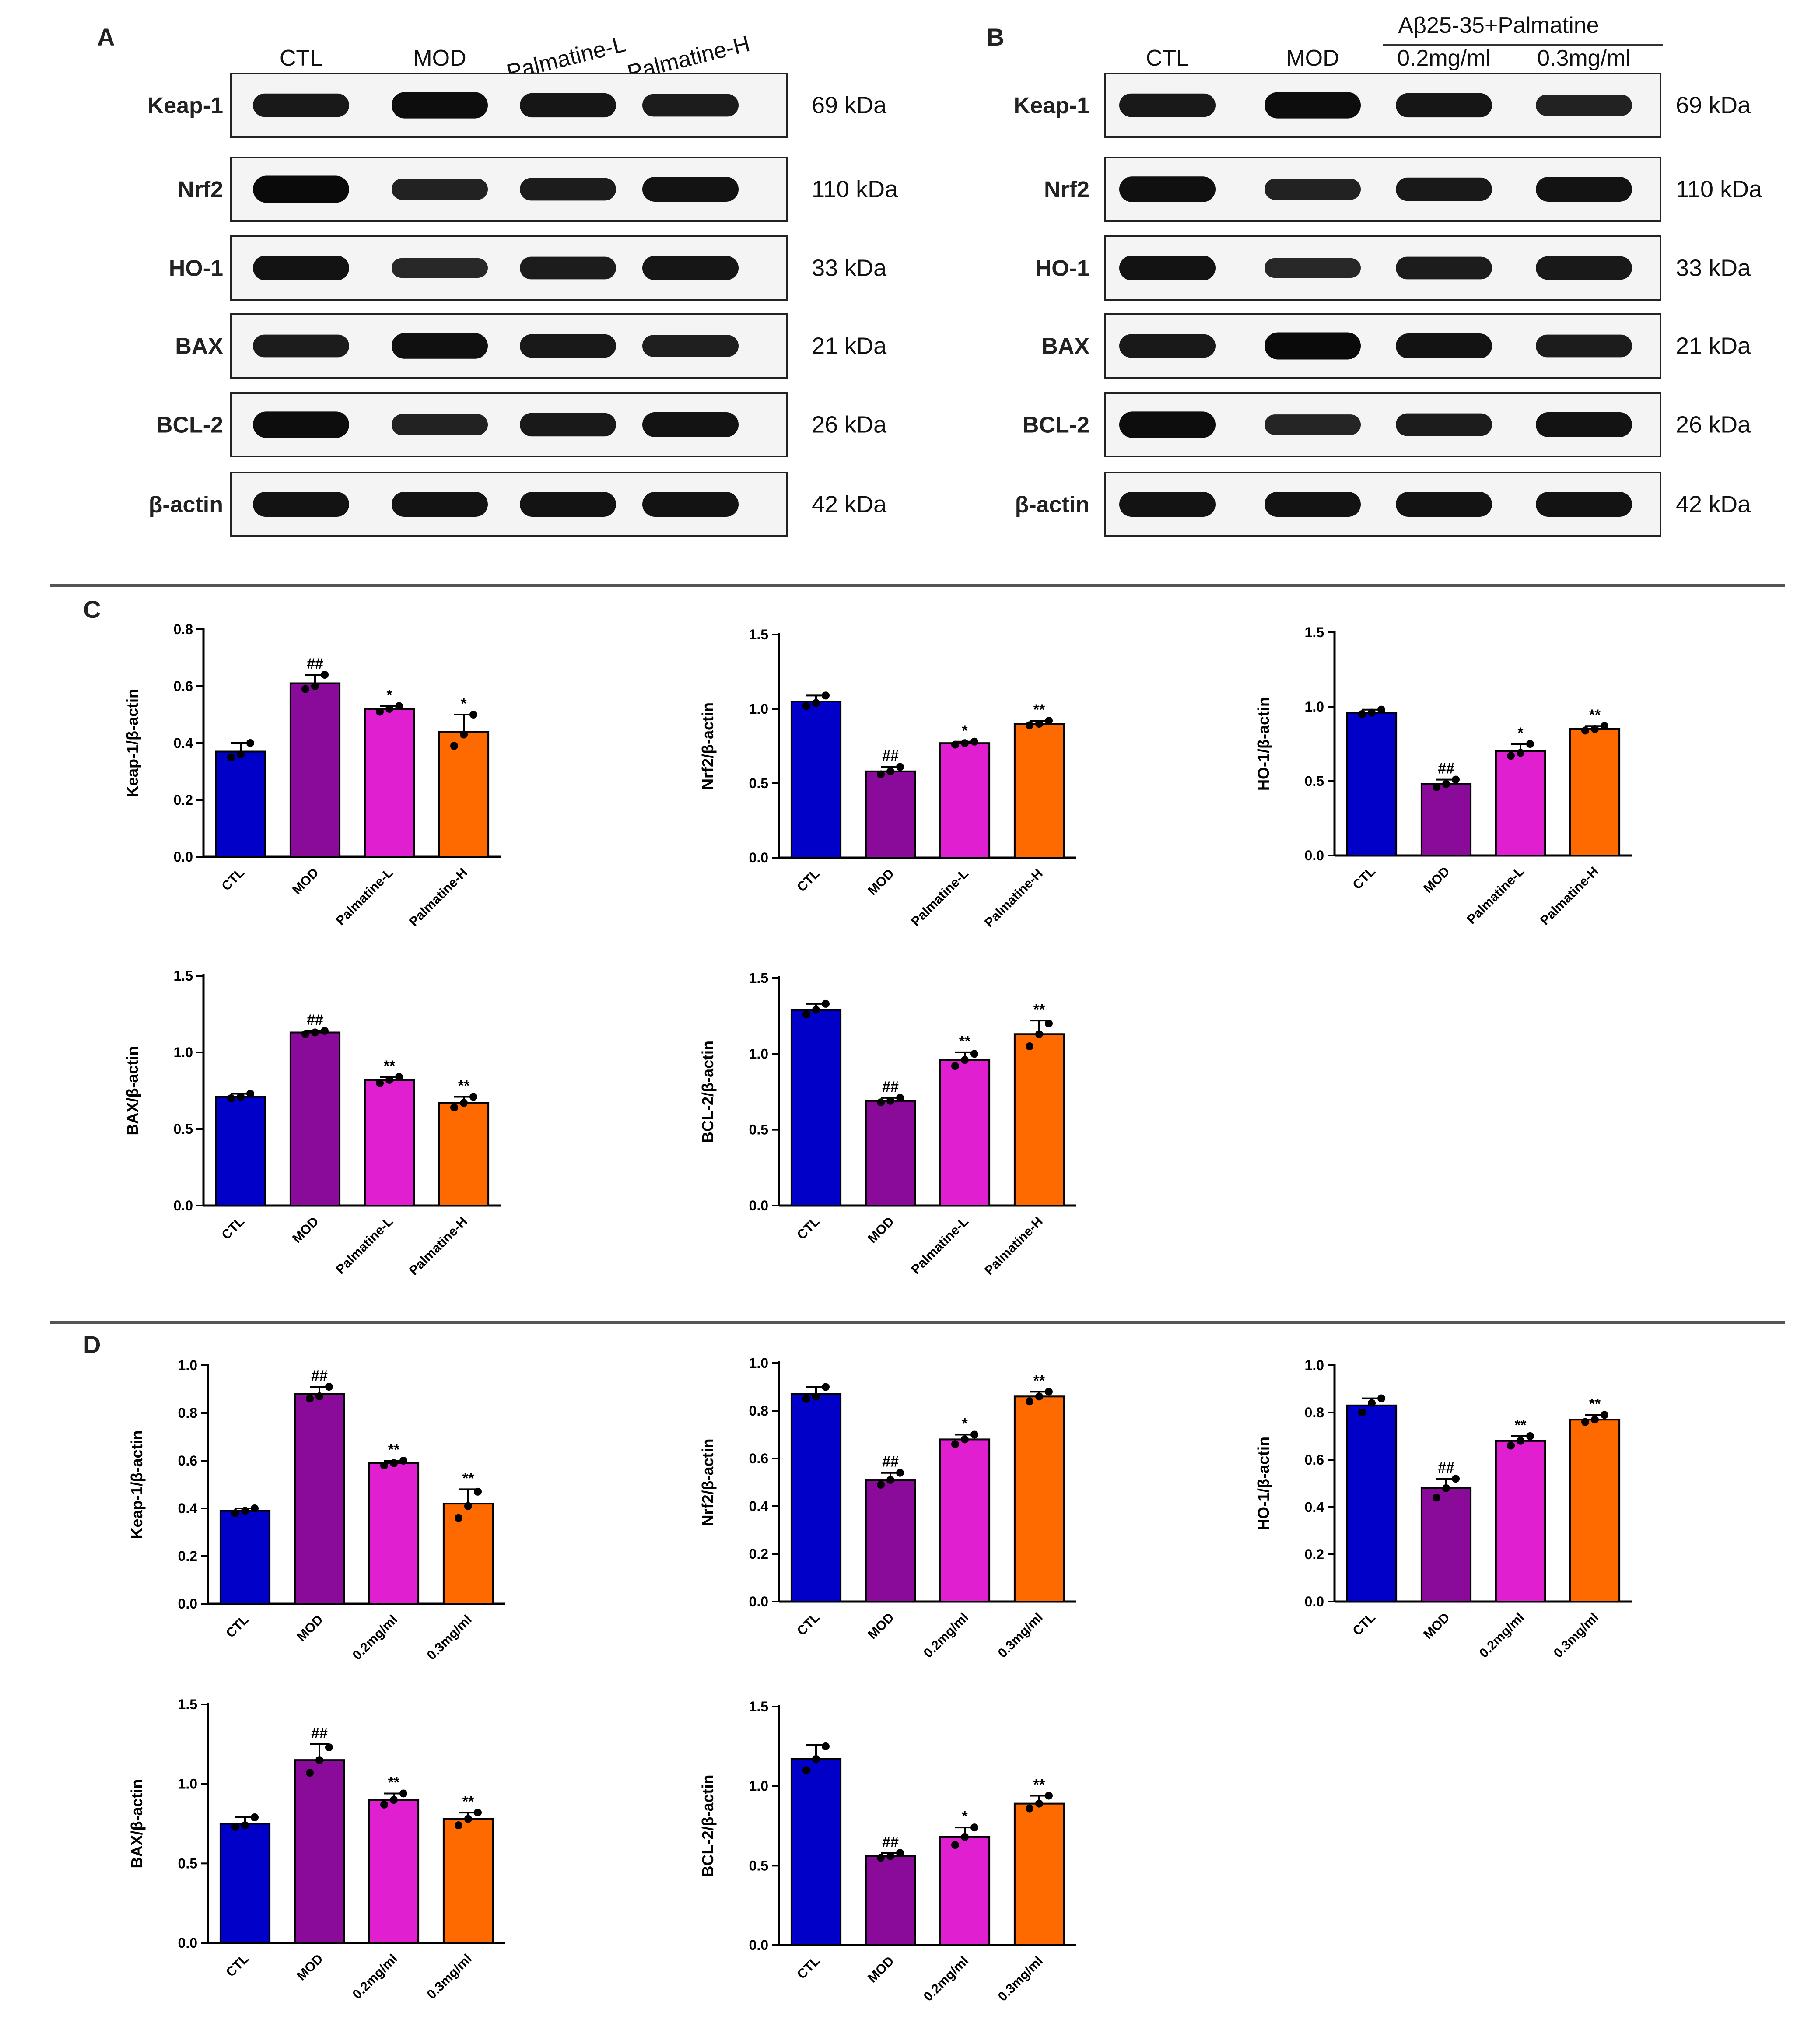 The width and height of the screenshot is (1811, 2044). Describe the element at coordinates (995, 37) in the screenshot. I see `panel-label-b: B` at that location.